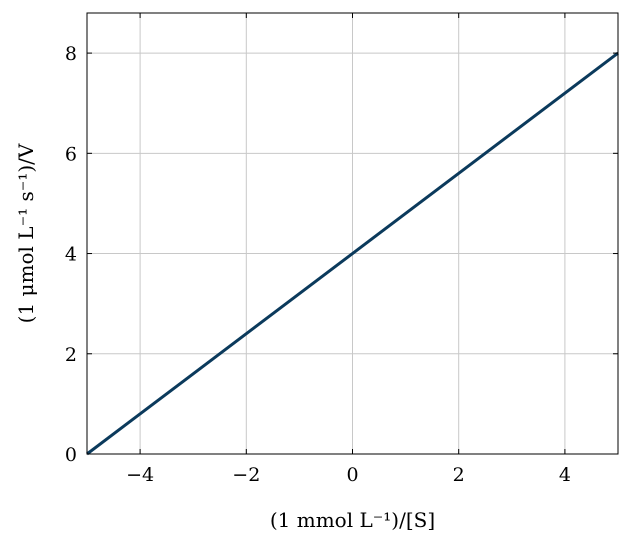 The width and height of the screenshot is (644, 548). What do you see at coordinates (71, 355) in the screenshot?
I see `y-tick-label: 2` at bounding box center [71, 355].